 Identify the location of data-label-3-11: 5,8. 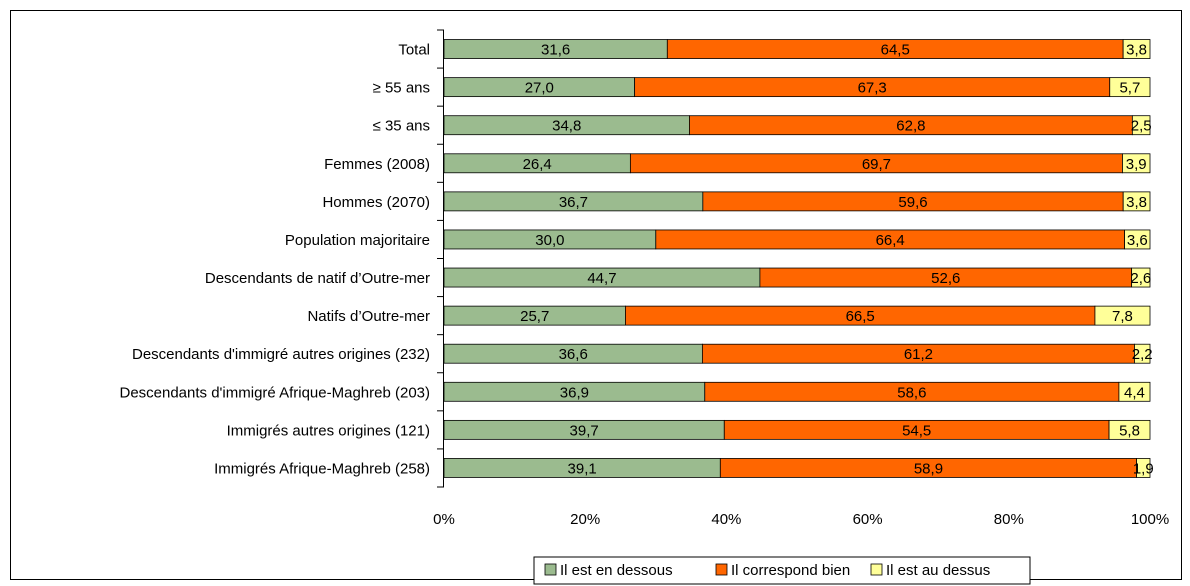
(1129, 430).